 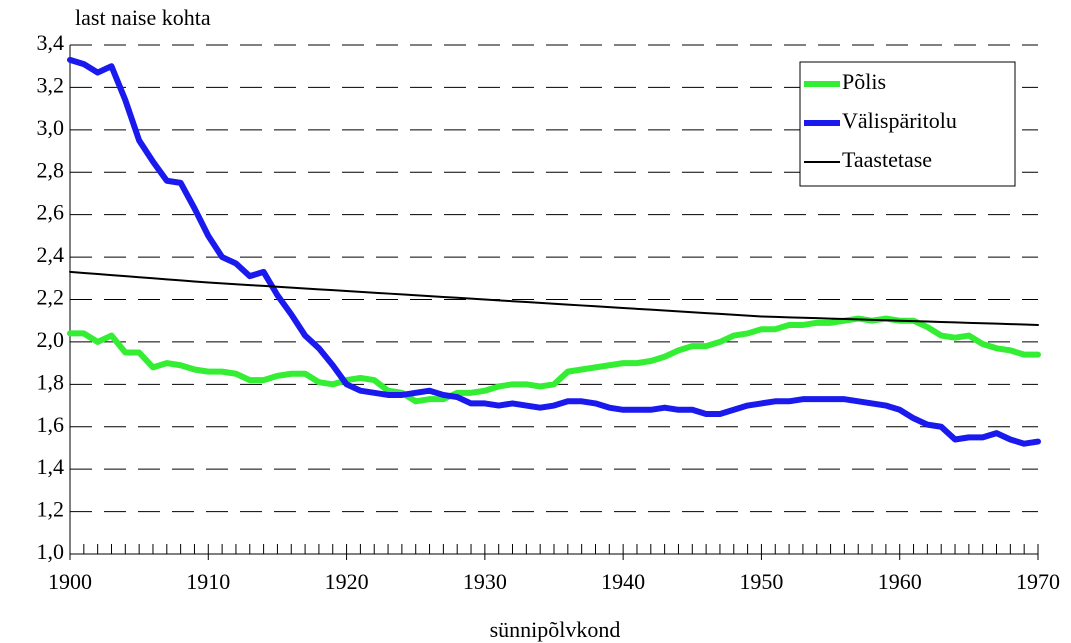 What do you see at coordinates (51, 212) in the screenshot?
I see `y-tick-label: 2,6` at bounding box center [51, 212].